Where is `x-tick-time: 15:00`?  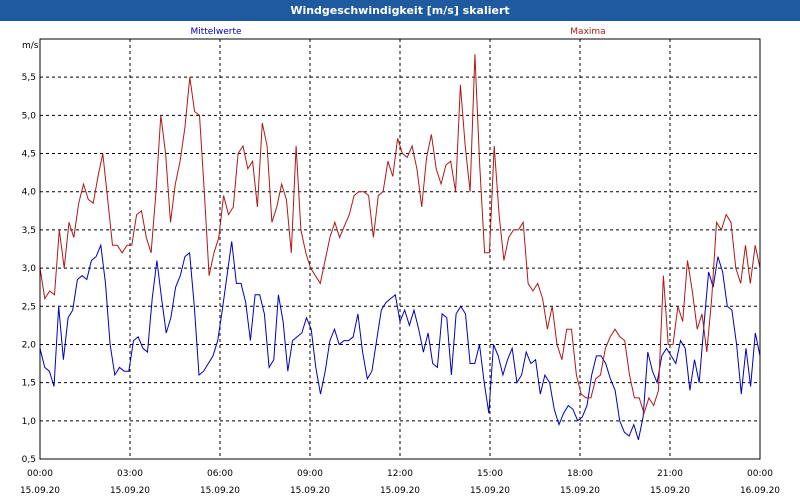
x-tick-time: 15:00 is located at coordinates (490, 474).